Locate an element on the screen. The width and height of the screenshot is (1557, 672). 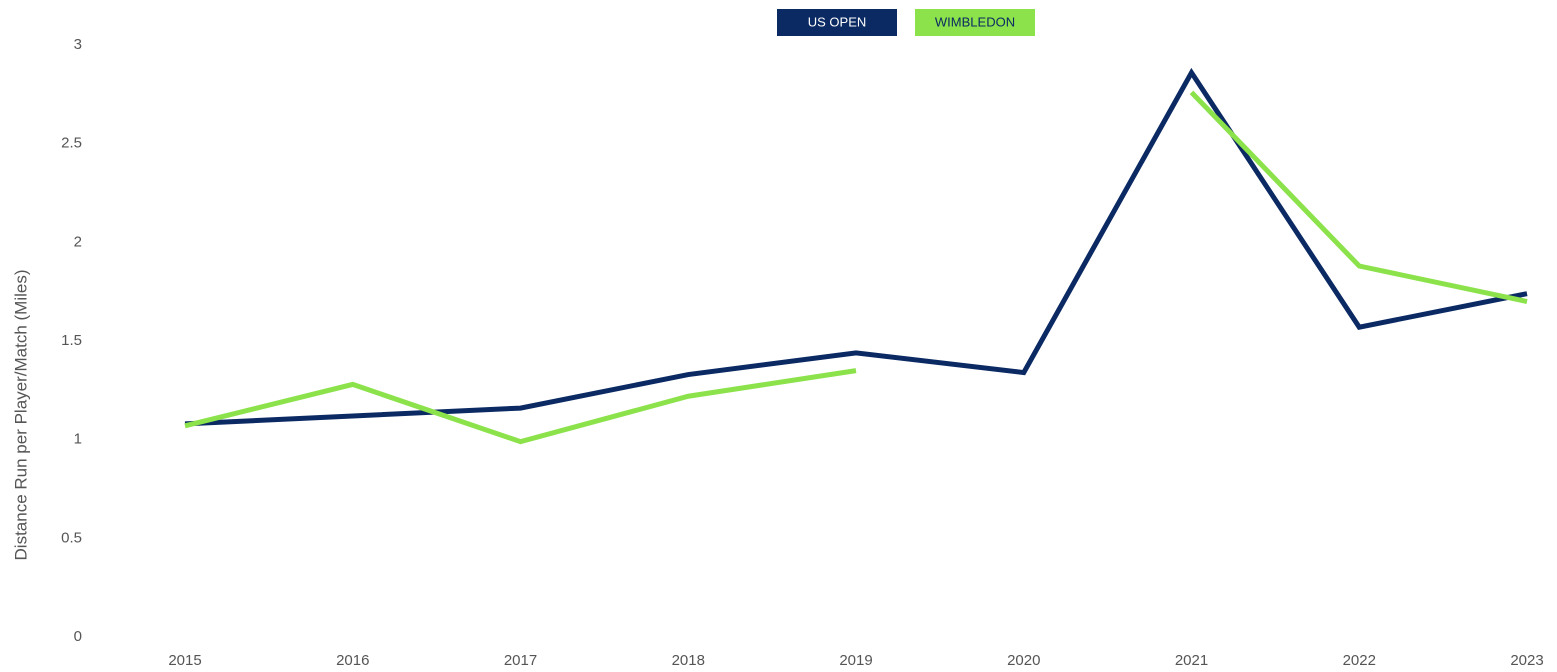
x-tick-label: 2018 is located at coordinates (688, 660).